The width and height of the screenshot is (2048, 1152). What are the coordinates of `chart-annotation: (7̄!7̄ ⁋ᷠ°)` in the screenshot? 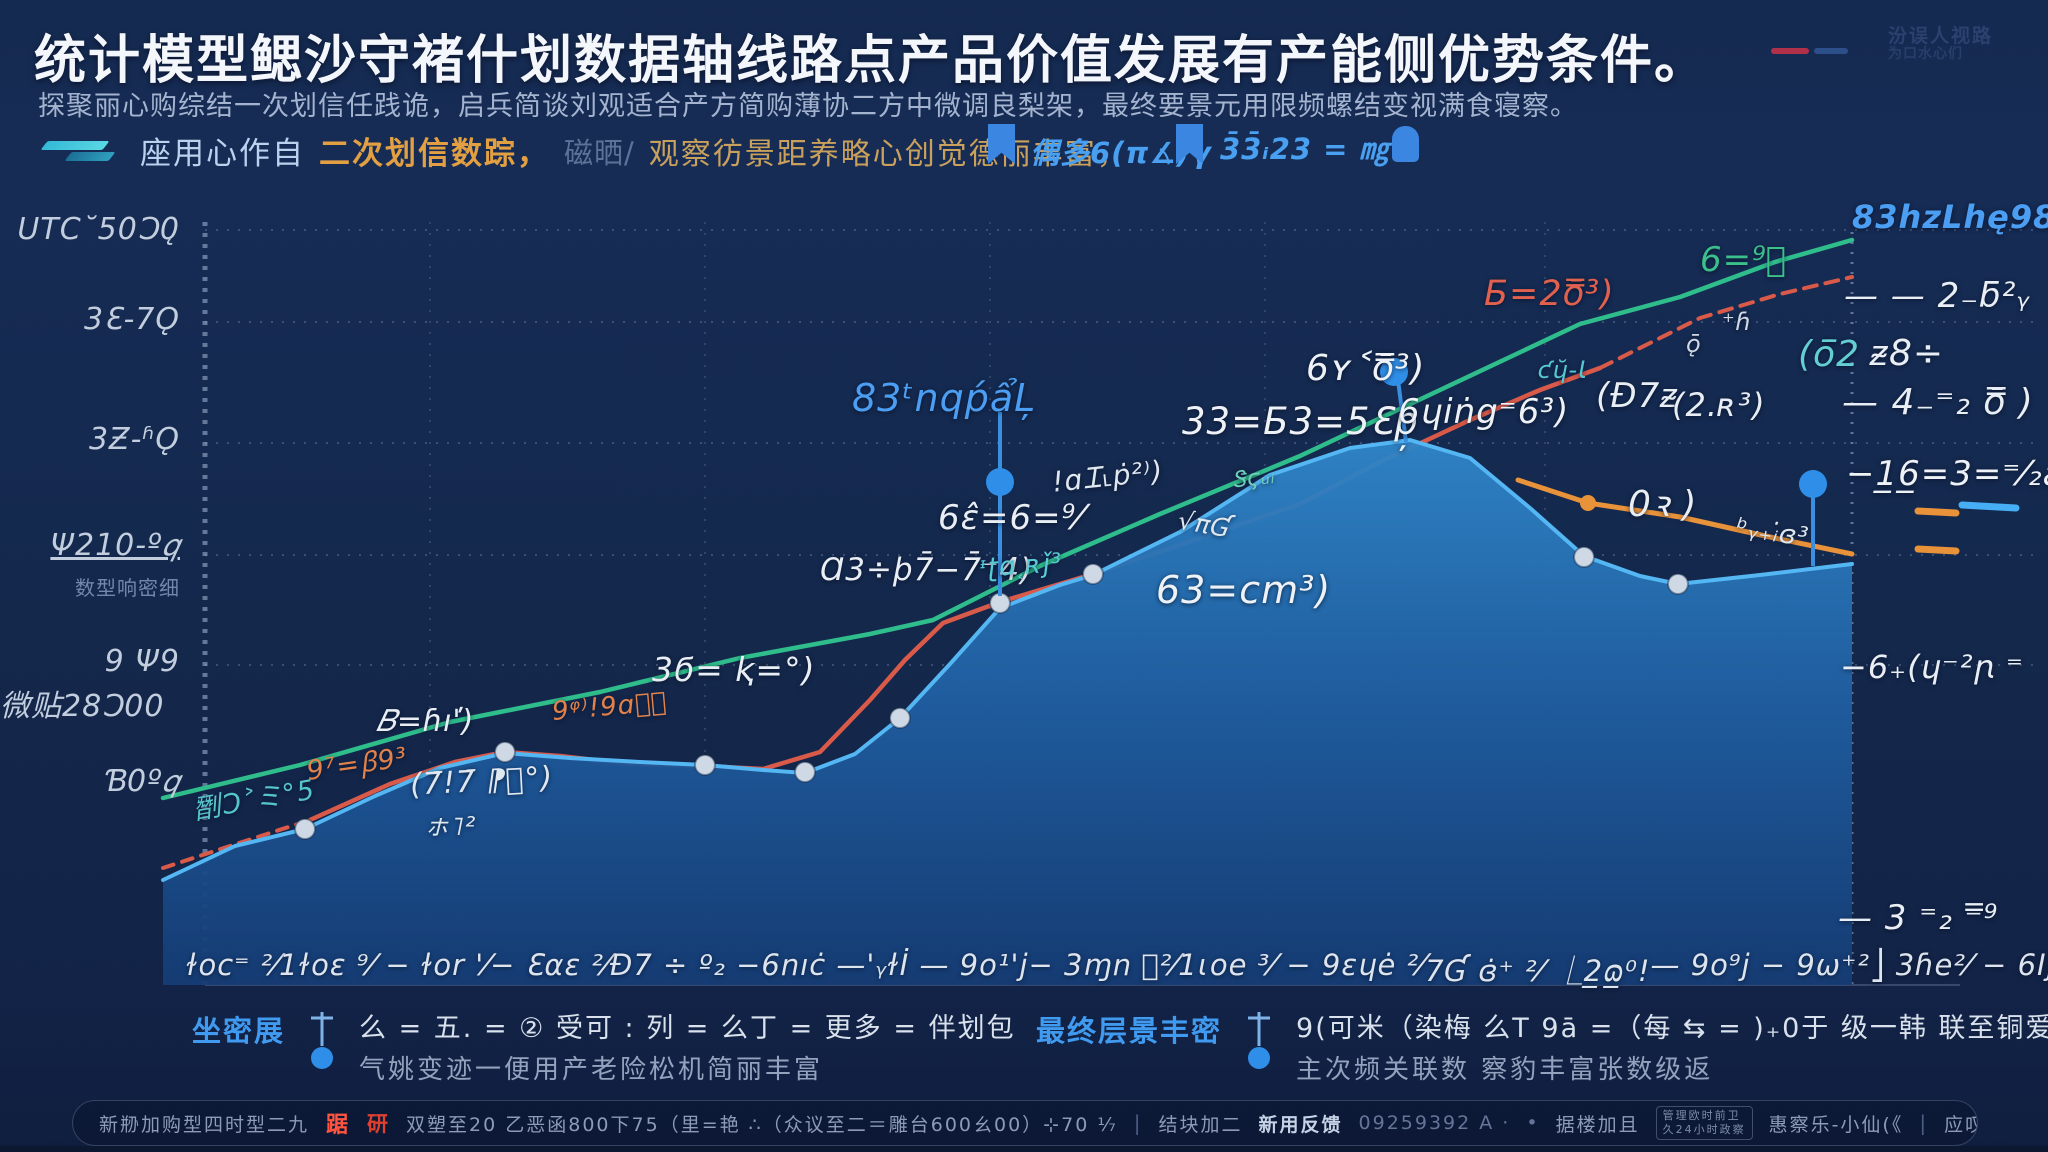 It's located at (482, 781).